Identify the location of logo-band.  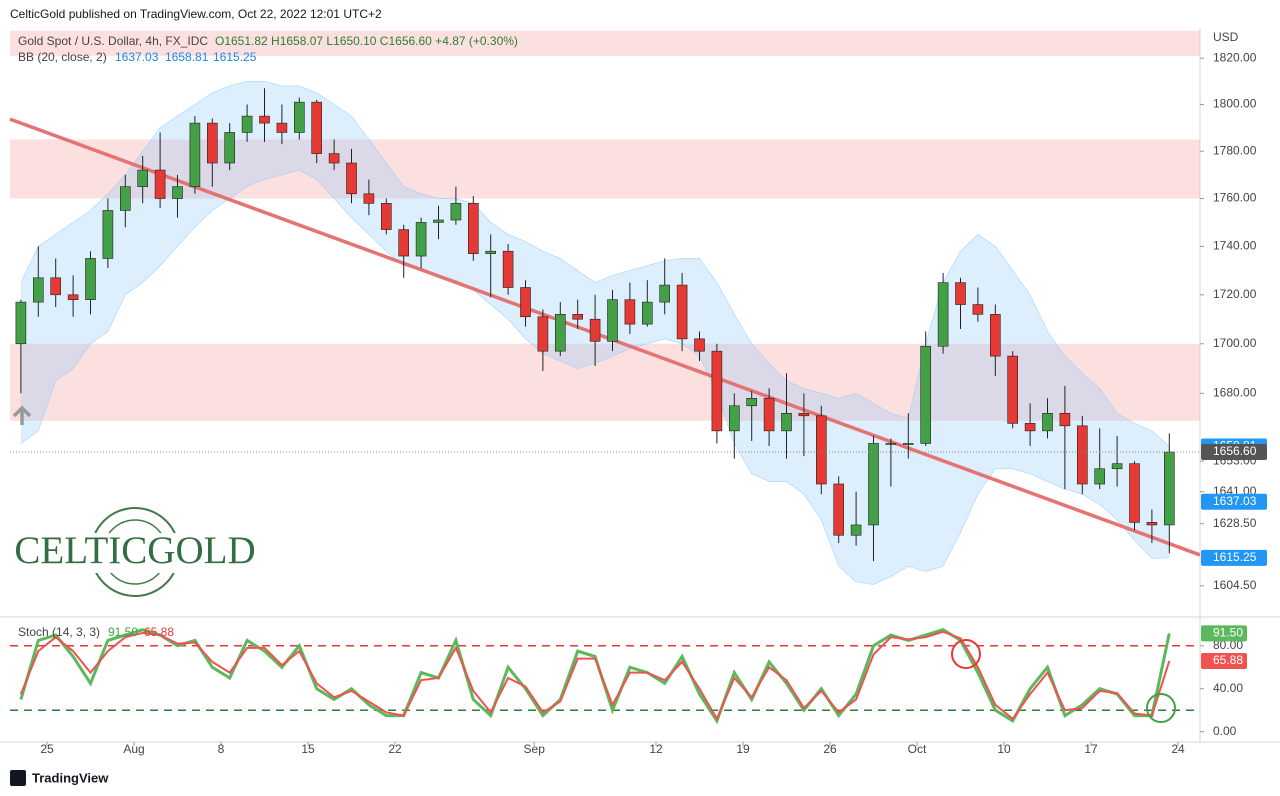
(135, 553).